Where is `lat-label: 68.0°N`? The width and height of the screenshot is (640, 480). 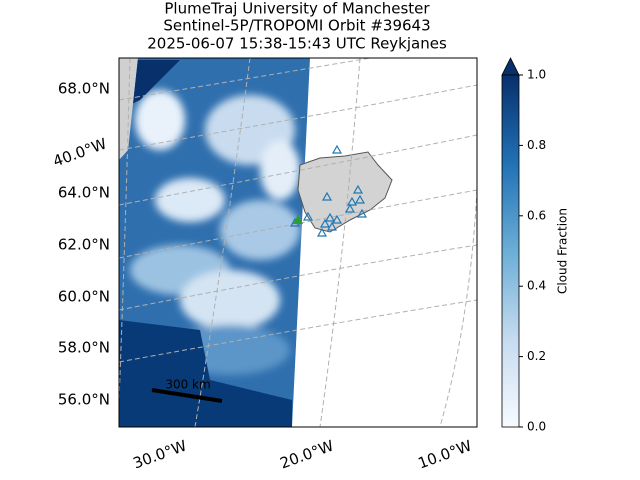
lat-label: 68.0°N is located at coordinates (84, 89).